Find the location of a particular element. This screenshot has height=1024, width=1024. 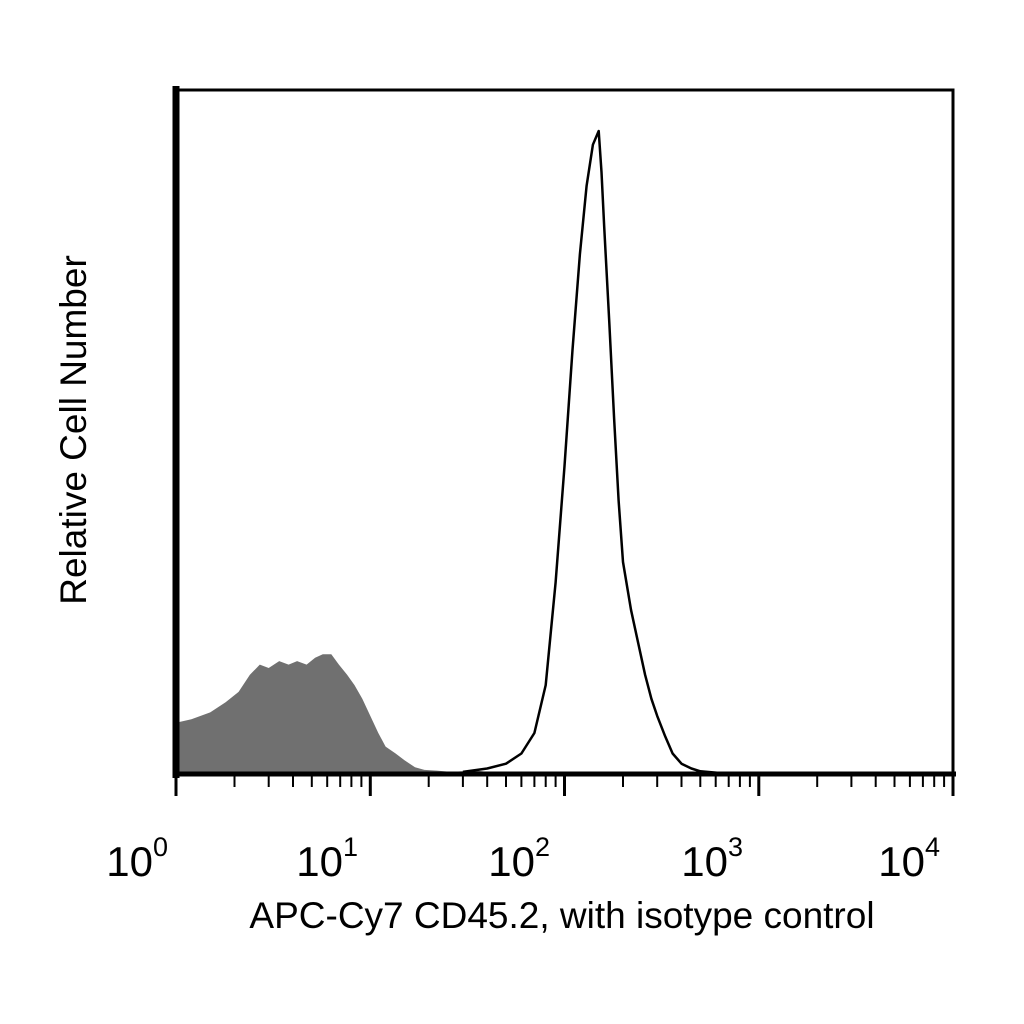

x-tick-label-2: 10² is located at coordinates (519, 858).